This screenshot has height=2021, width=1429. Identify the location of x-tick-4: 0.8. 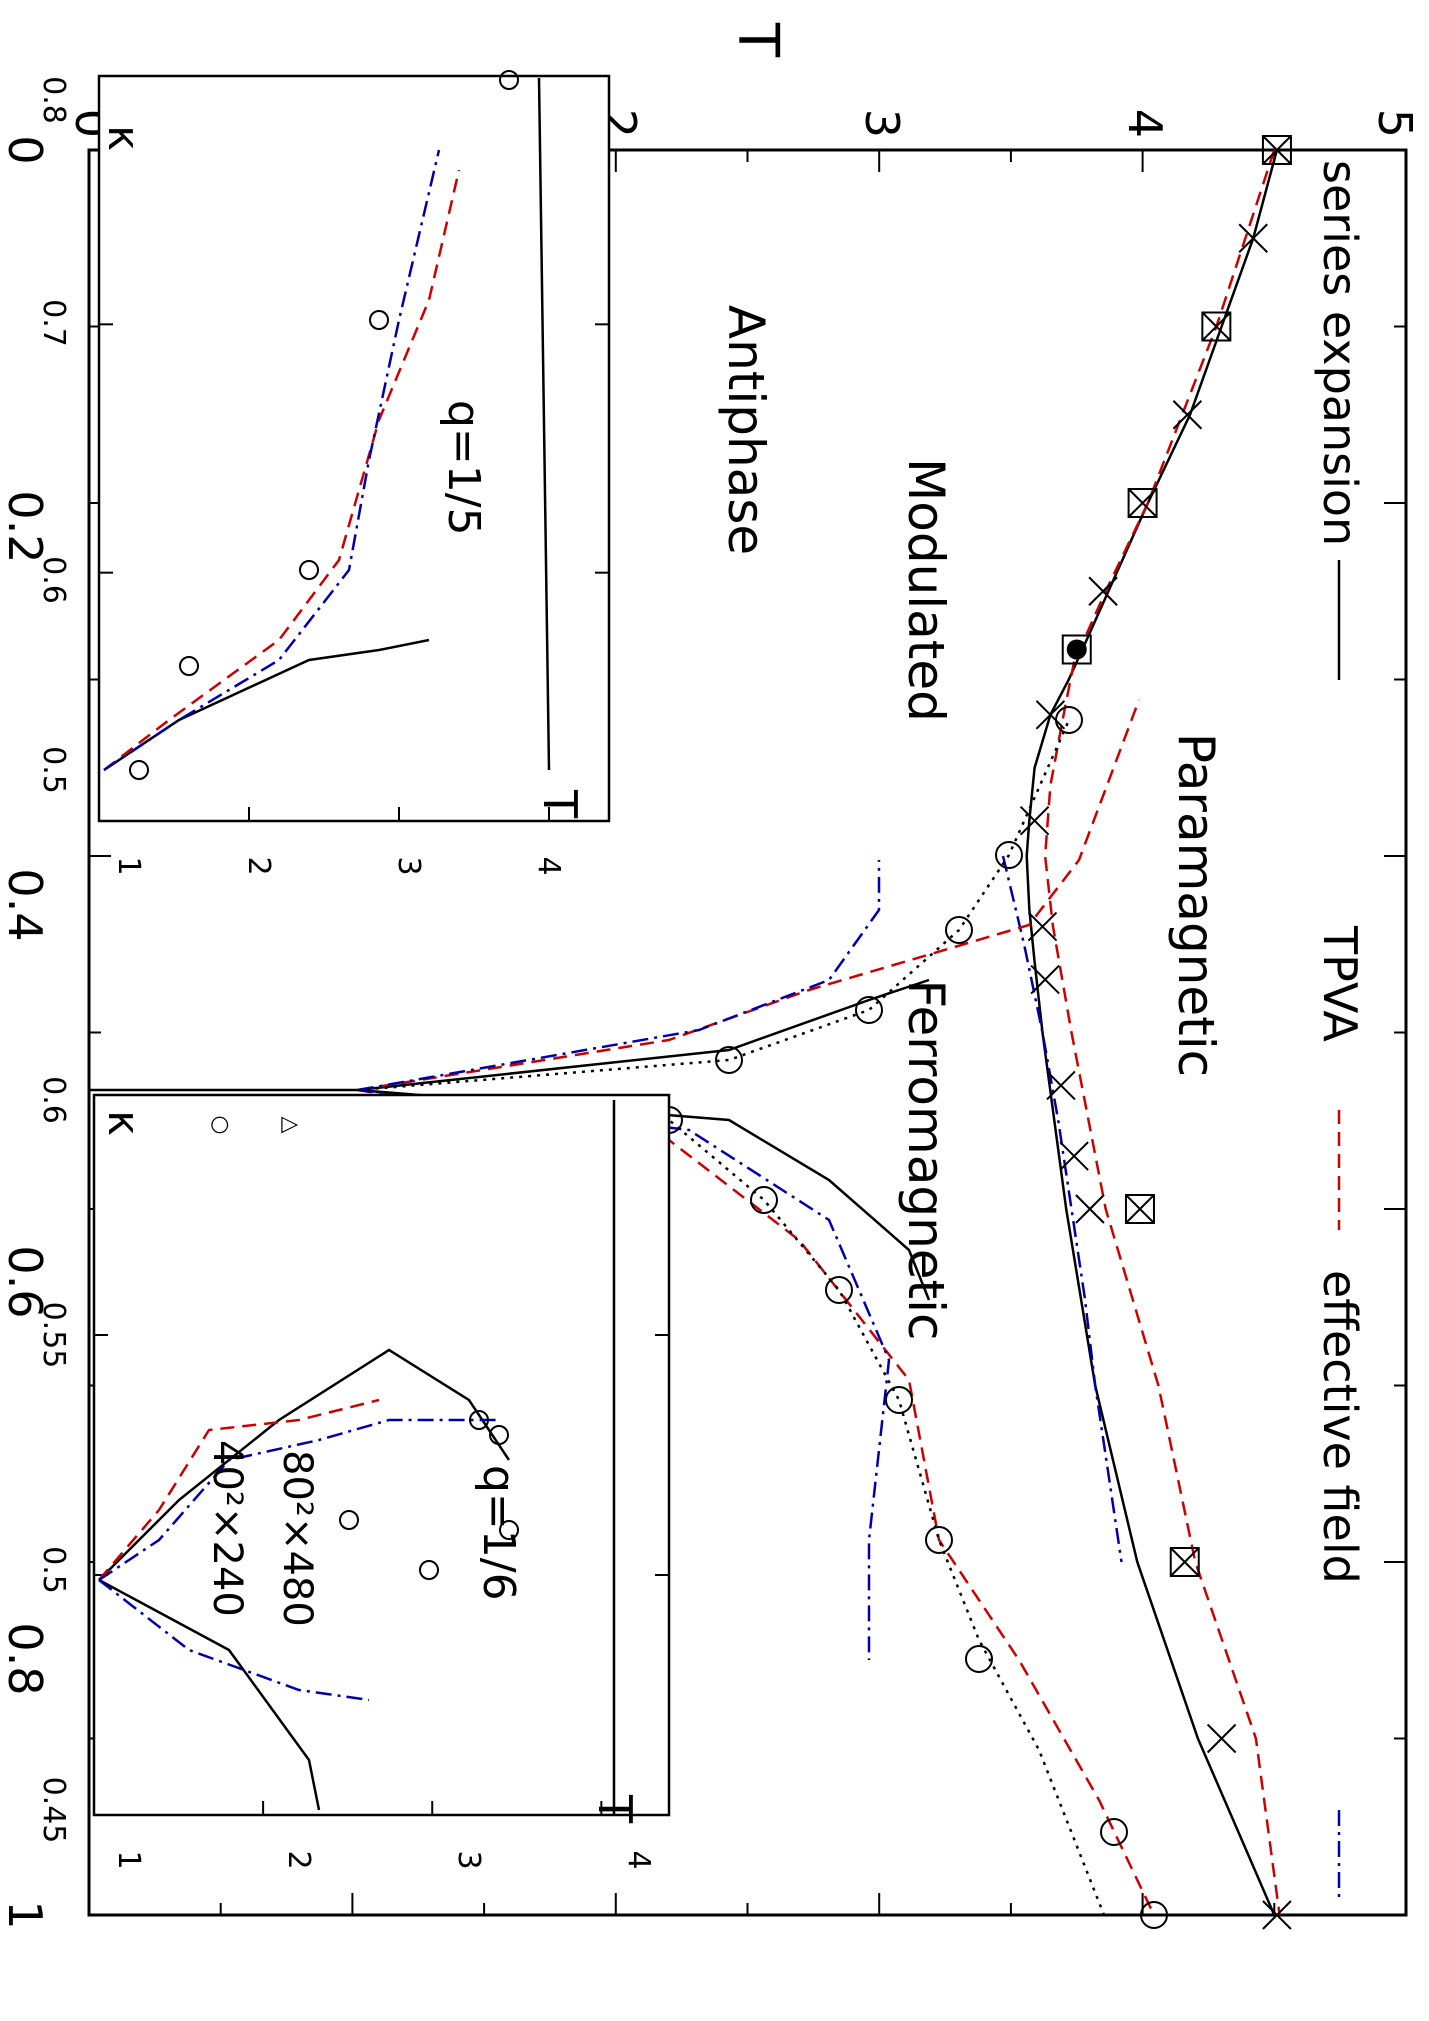
(26, 1658).